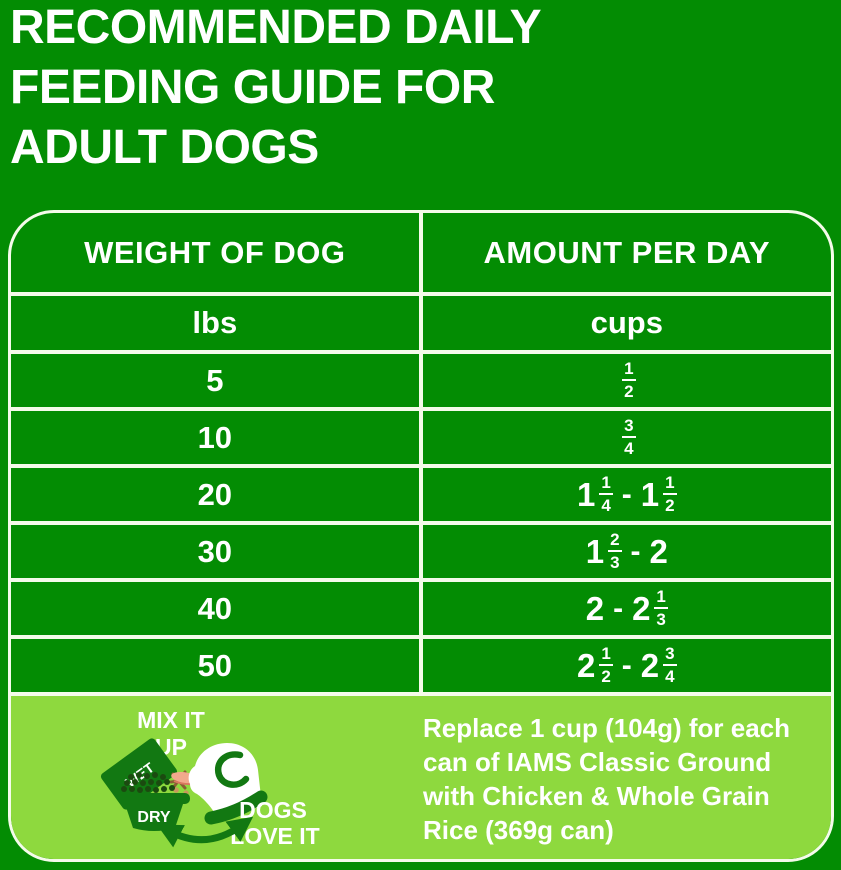 The width and height of the screenshot is (841, 870). What do you see at coordinates (171, 720) in the screenshot?
I see `mix-it-up-label: MIX IT` at bounding box center [171, 720].